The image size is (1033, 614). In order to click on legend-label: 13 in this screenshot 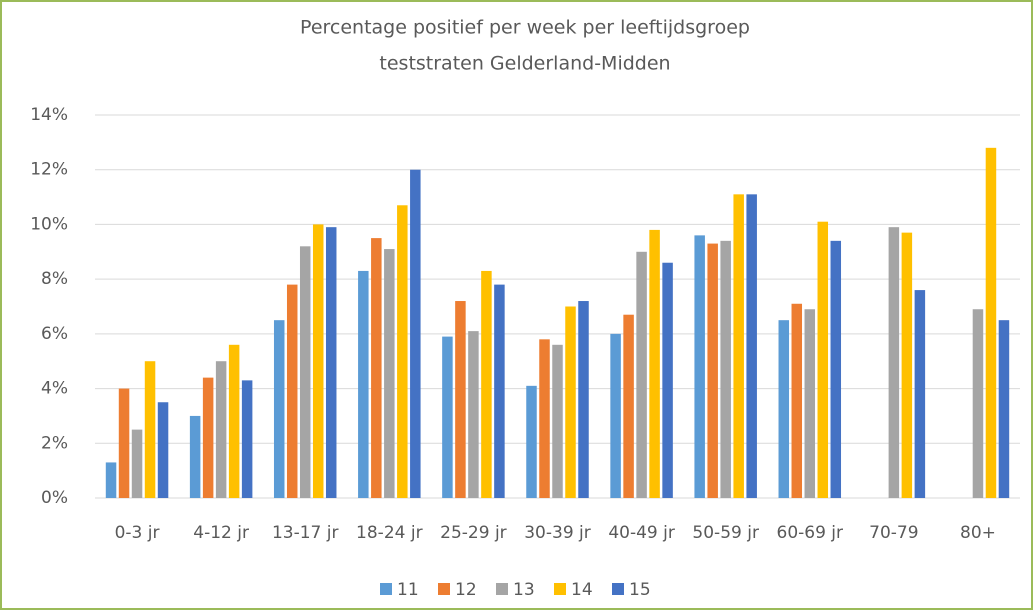, I will do `click(524, 590)`.